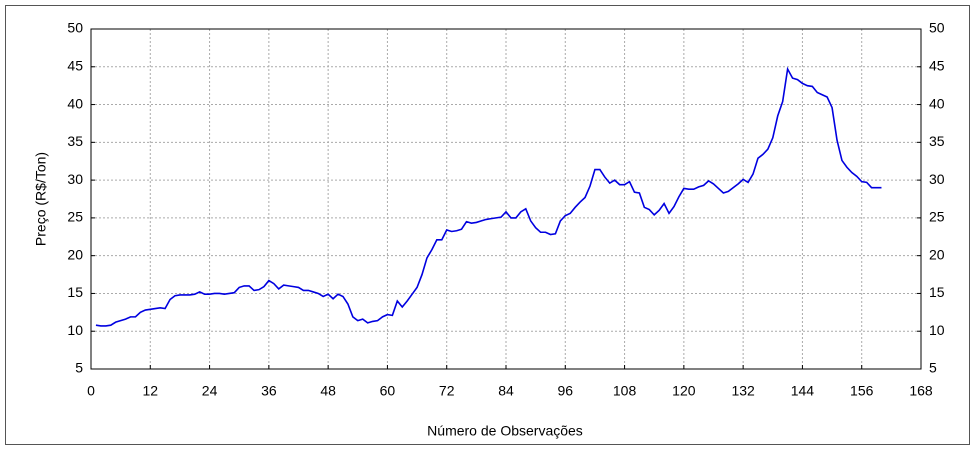 The width and height of the screenshot is (976, 450). I want to click on y-tick-label: 15, so click(75, 292).